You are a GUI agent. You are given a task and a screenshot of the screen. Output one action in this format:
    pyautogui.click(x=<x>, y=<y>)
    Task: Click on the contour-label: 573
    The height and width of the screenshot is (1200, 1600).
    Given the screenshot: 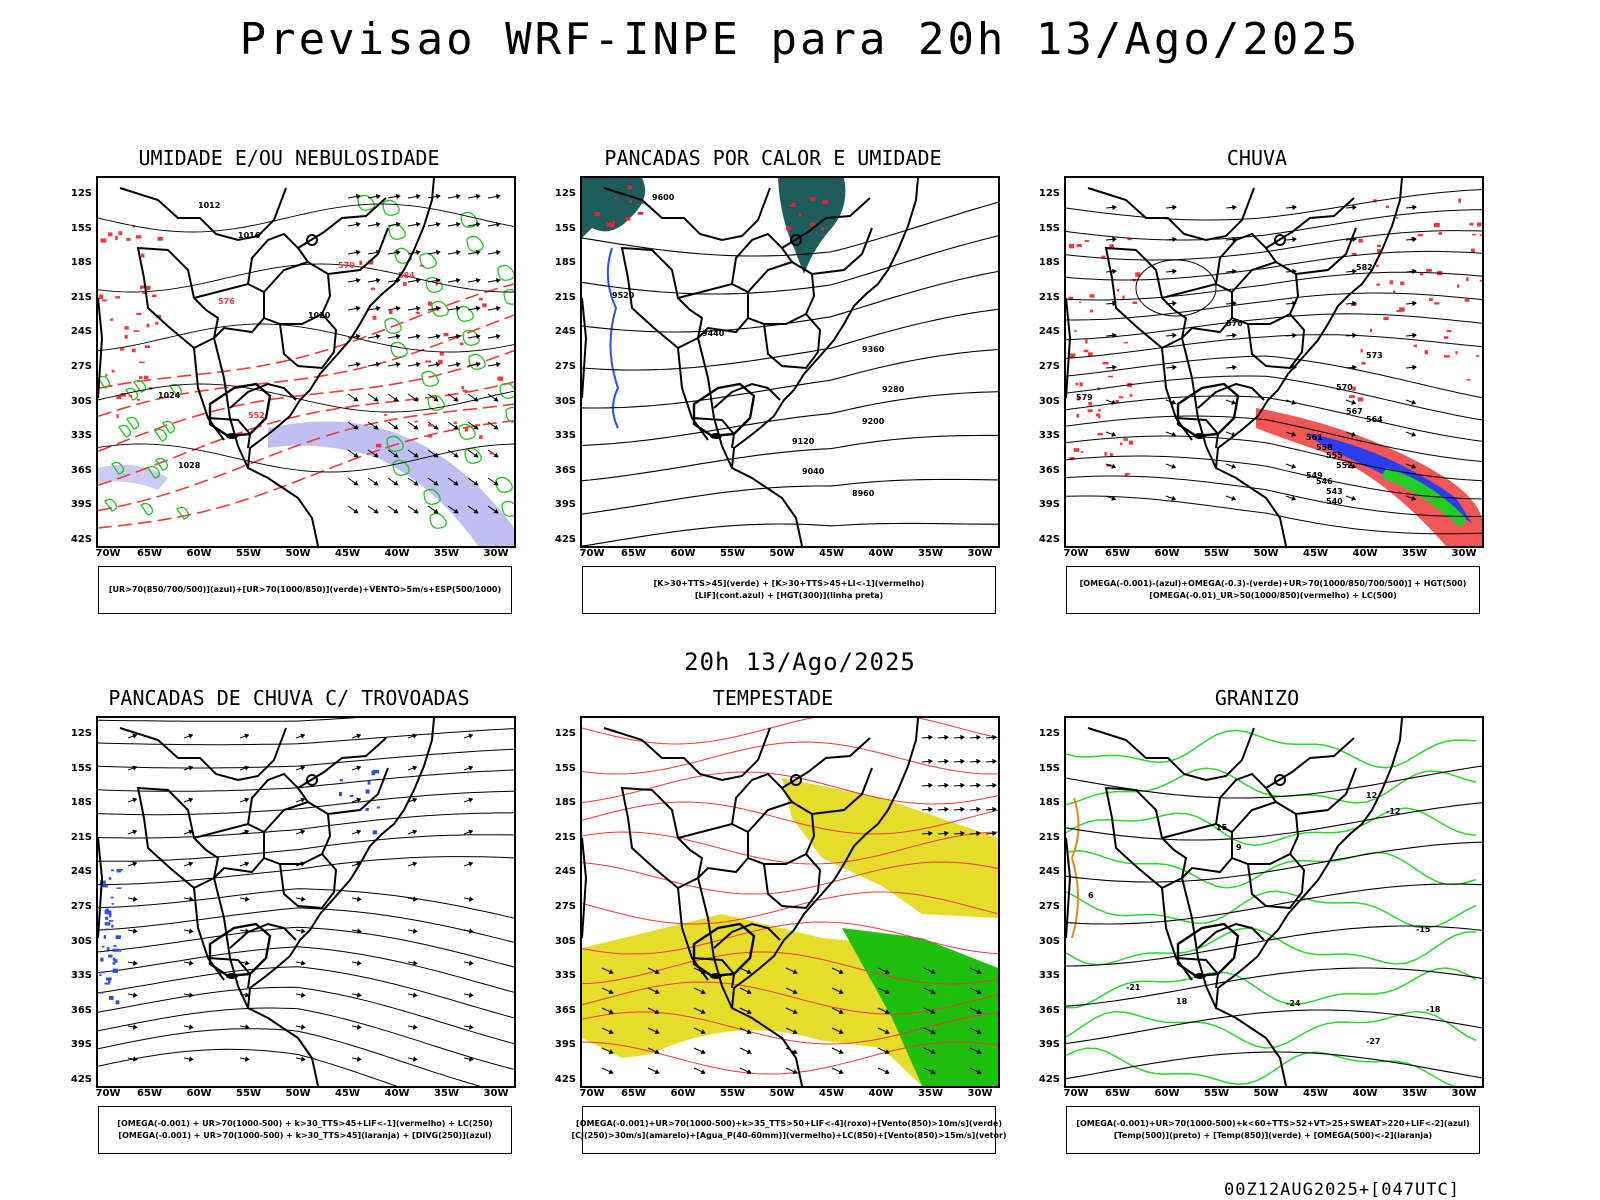 What is the action you would take?
    pyautogui.click(x=1374, y=355)
    